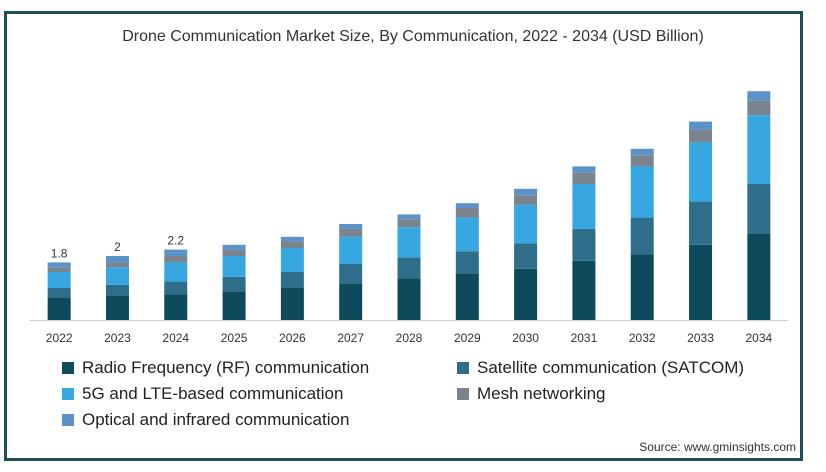 This screenshot has width=826, height=472. Describe the element at coordinates (409, 338) in the screenshot. I see `x-tick-label: 2028` at that location.